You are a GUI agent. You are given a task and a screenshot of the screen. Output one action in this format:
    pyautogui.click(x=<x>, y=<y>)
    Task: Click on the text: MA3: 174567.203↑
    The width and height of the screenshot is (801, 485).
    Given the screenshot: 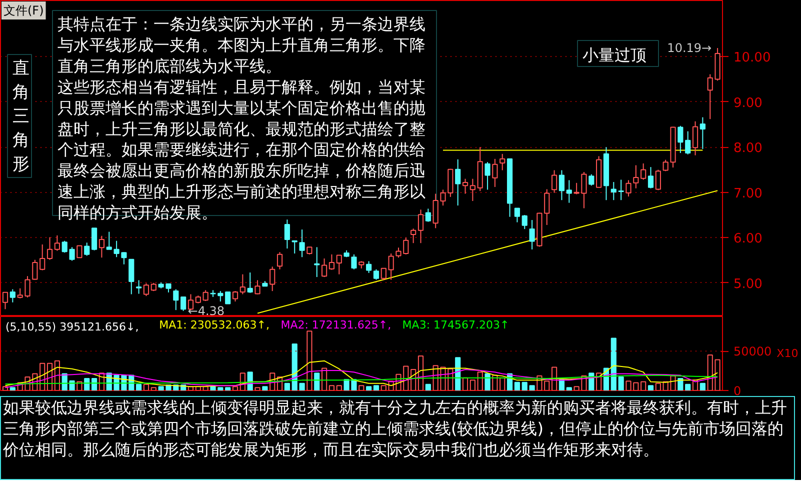 What is the action you would take?
    pyautogui.click(x=456, y=325)
    